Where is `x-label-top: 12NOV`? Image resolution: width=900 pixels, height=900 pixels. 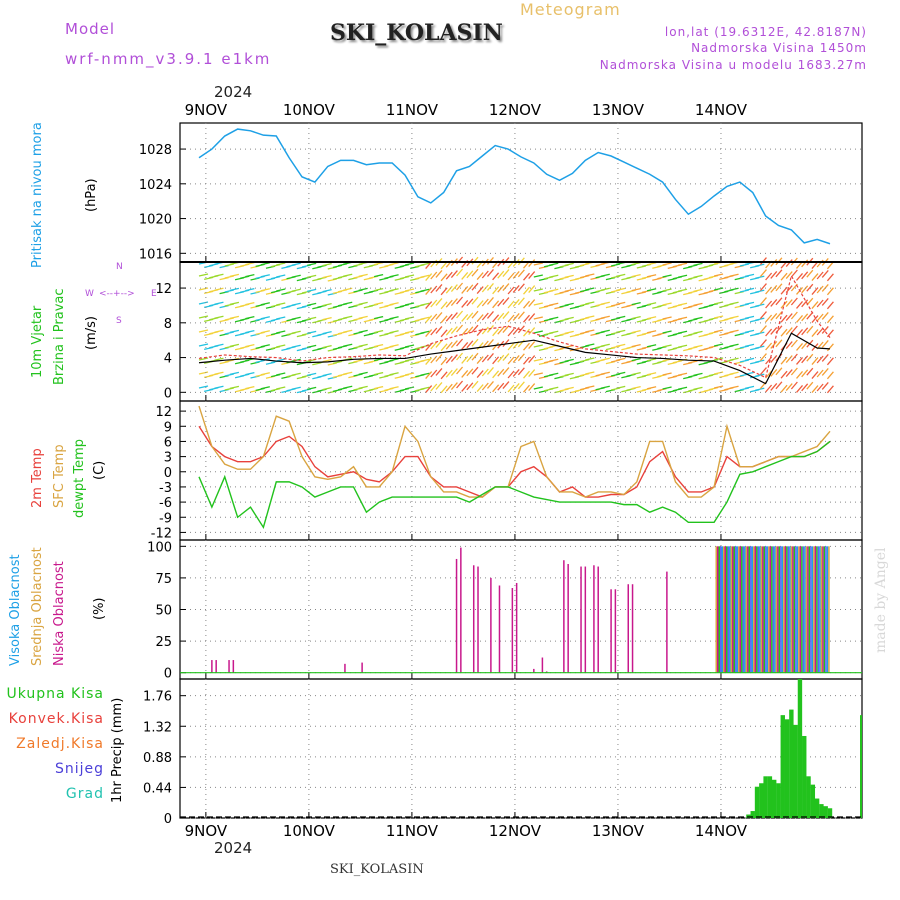 x-label-top: 12NOV is located at coordinates (515, 110).